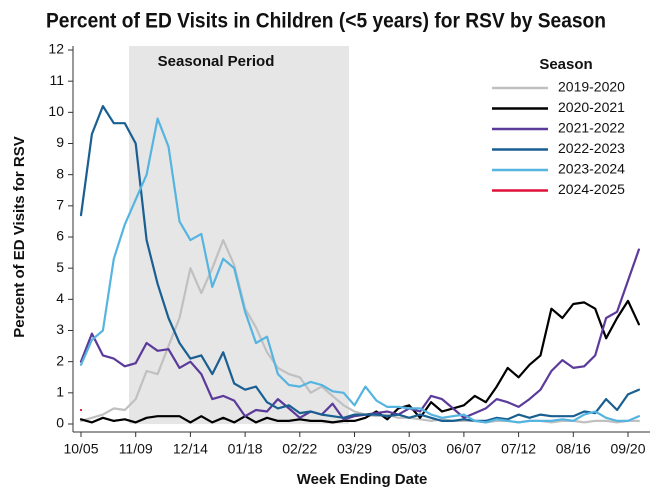  Describe the element at coordinates (463, 449) in the screenshot. I see `x-tick-label: 06/07` at that location.